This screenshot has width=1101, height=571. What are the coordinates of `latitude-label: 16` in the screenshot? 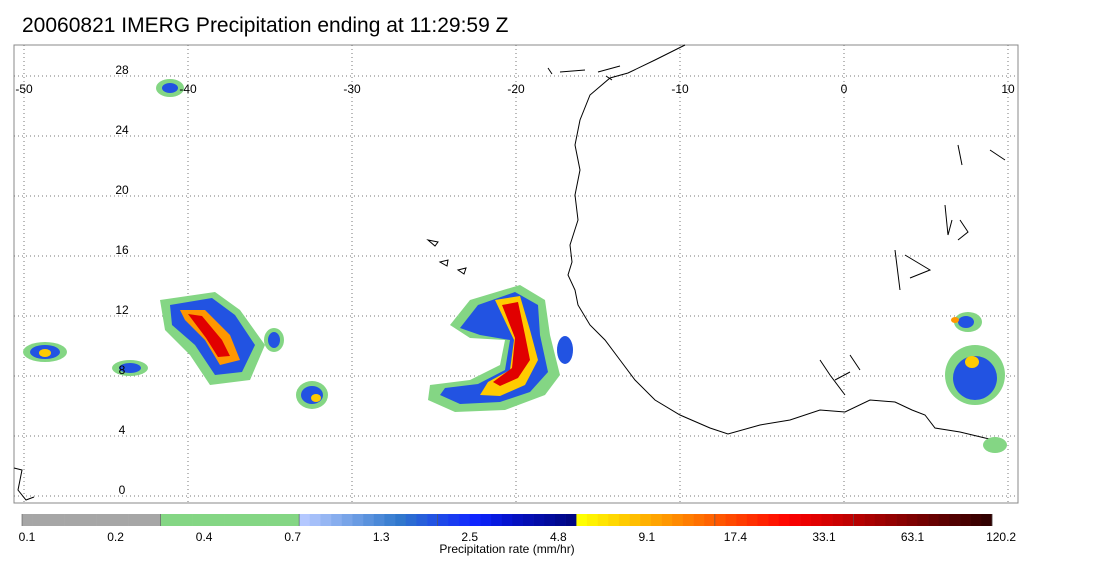 It's located at (122, 250).